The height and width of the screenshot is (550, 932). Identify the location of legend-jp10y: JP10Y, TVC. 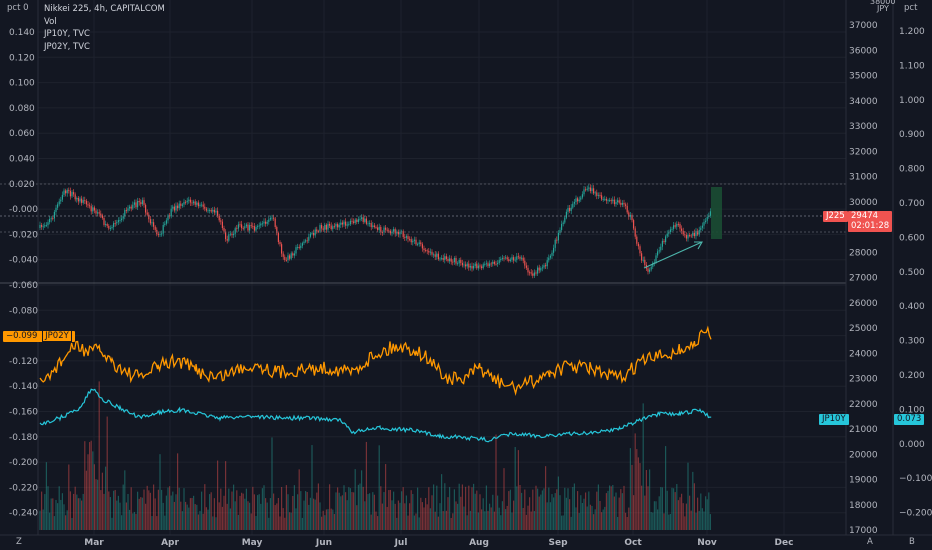
(67, 34).